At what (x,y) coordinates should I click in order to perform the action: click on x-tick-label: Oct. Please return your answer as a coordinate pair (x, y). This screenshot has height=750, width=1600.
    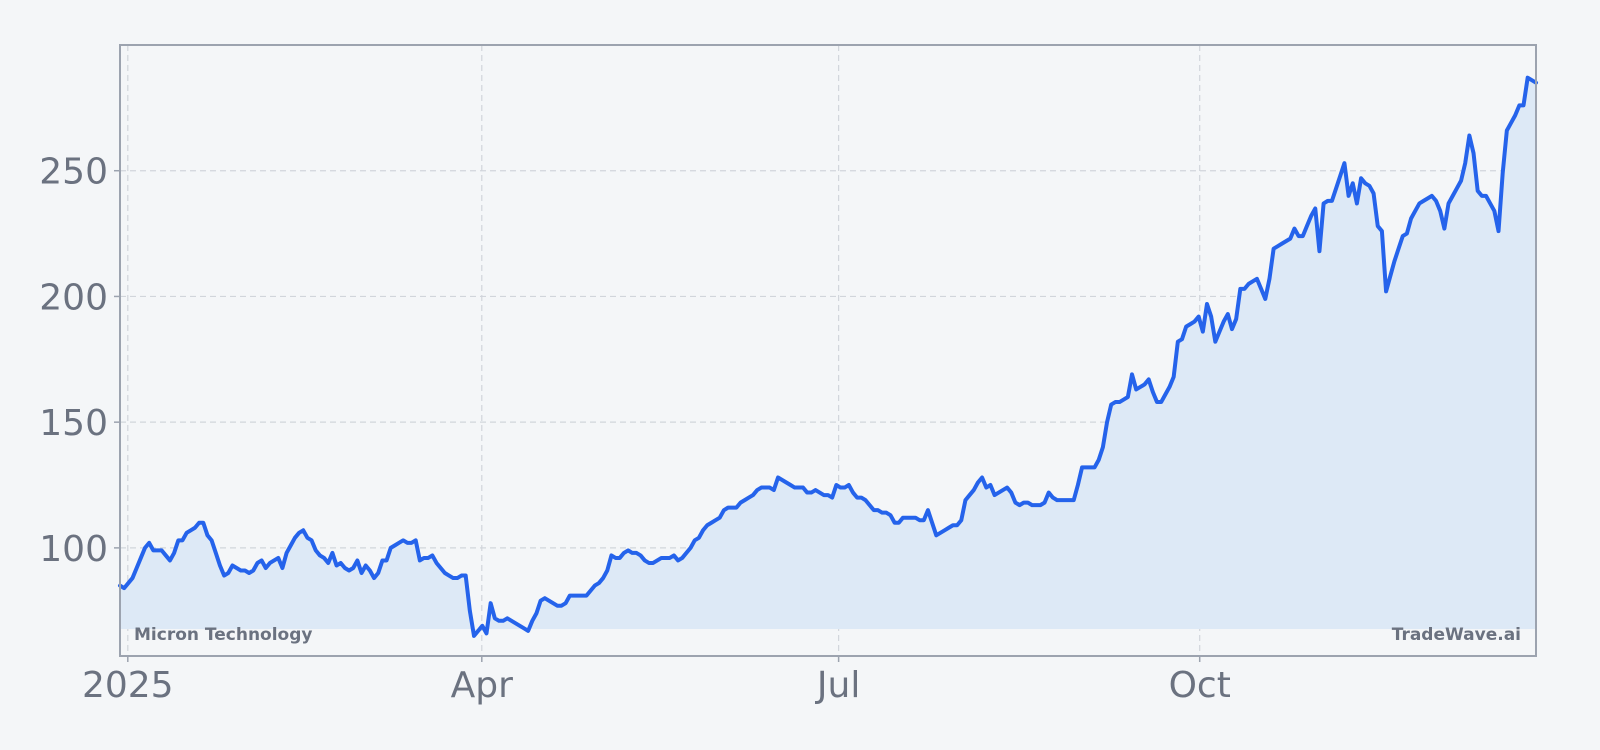
    Looking at the image, I should click on (1200, 685).